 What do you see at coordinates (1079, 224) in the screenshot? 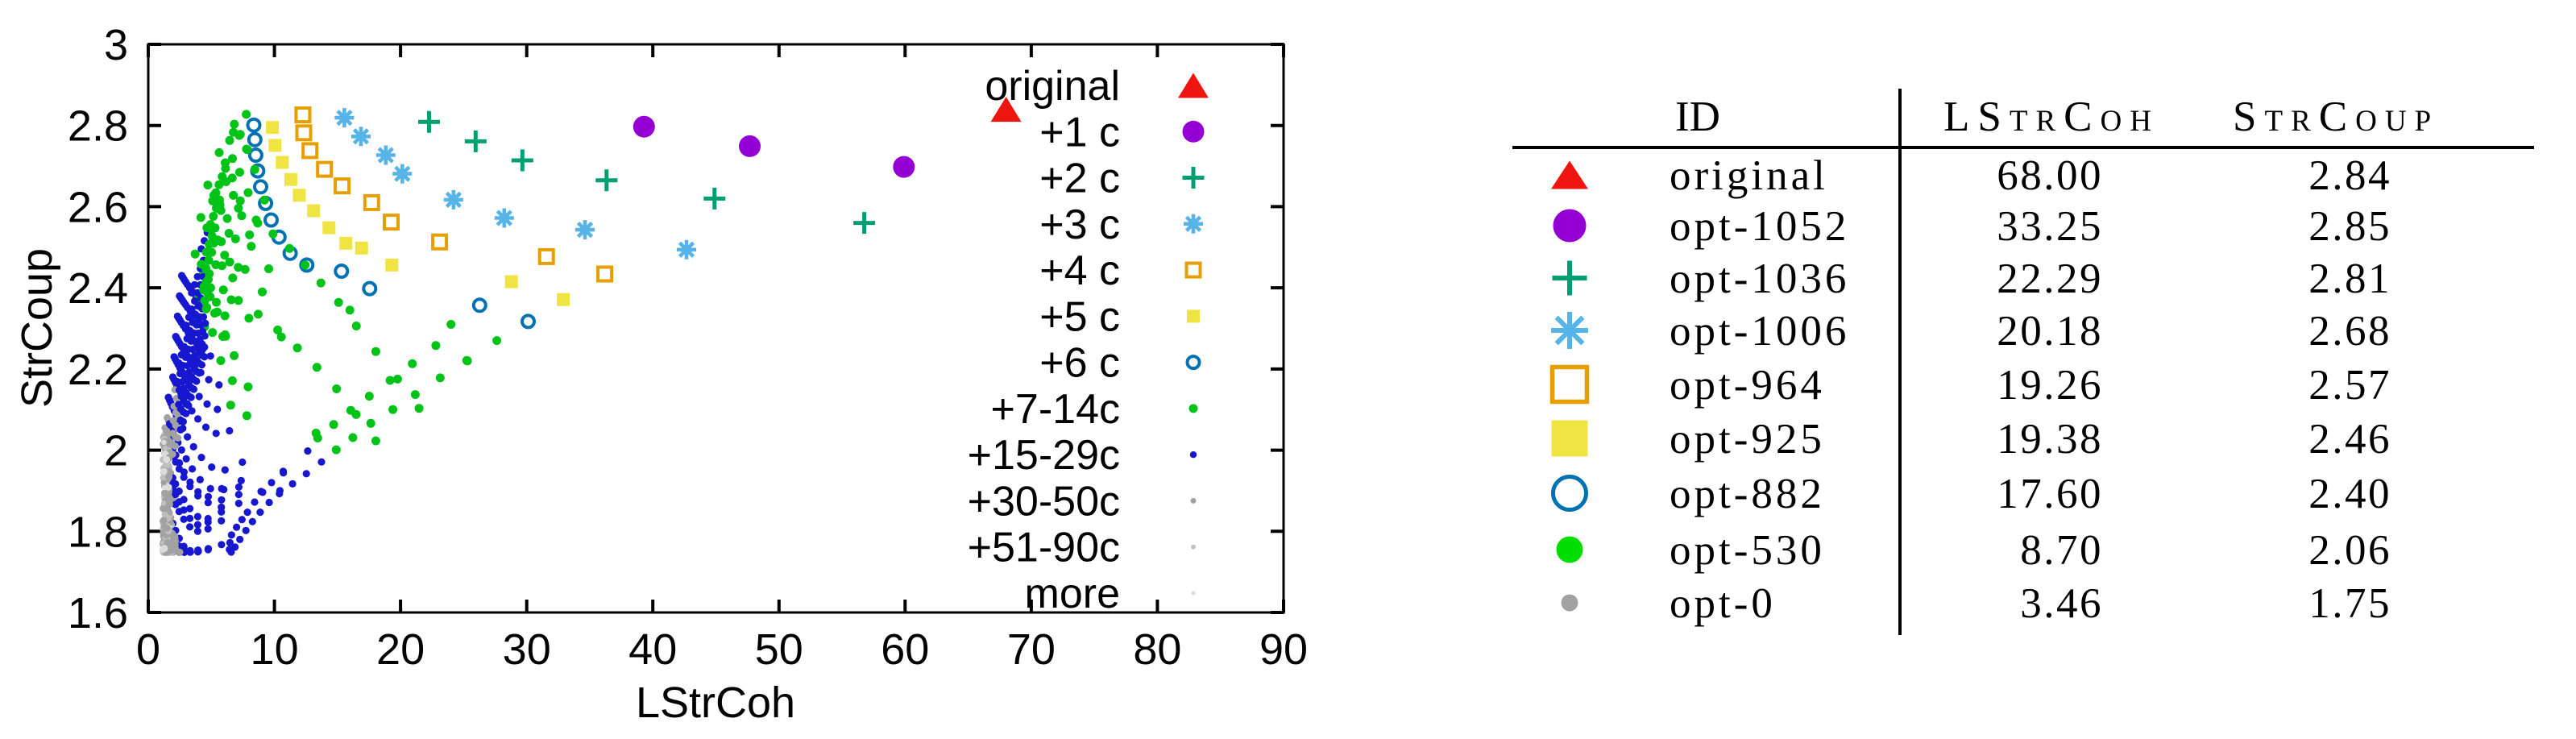
I see `svg-text: +3 c` at bounding box center [1079, 224].